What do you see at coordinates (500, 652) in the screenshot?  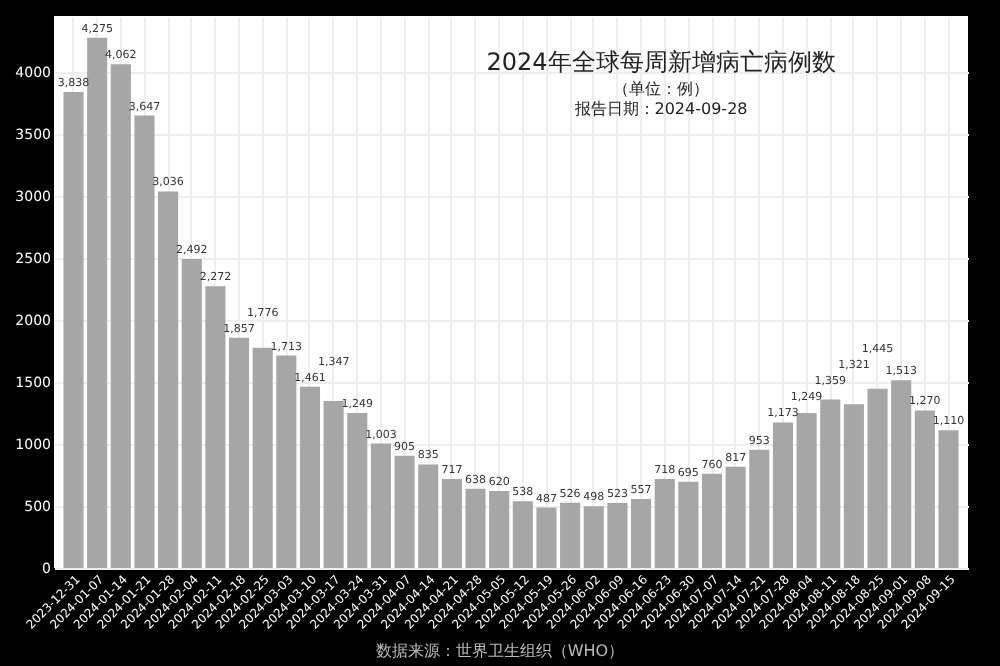 I see `source-note: 数据来源：世界卫生组织（WHO）` at bounding box center [500, 652].